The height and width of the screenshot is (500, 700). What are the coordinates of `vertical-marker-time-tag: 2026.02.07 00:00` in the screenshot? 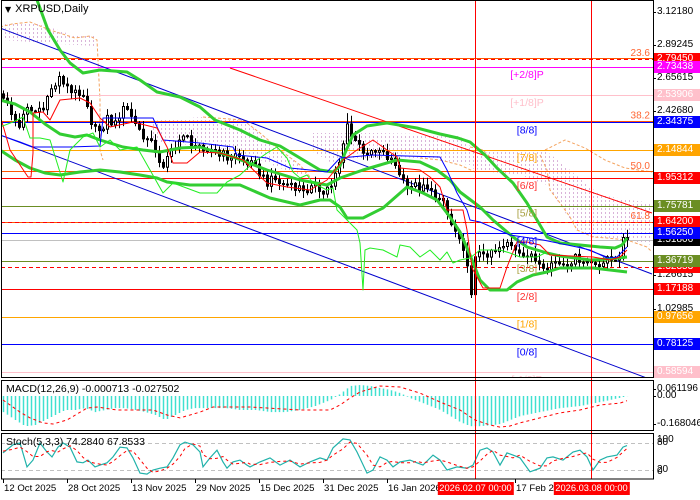 It's located at (475, 488).